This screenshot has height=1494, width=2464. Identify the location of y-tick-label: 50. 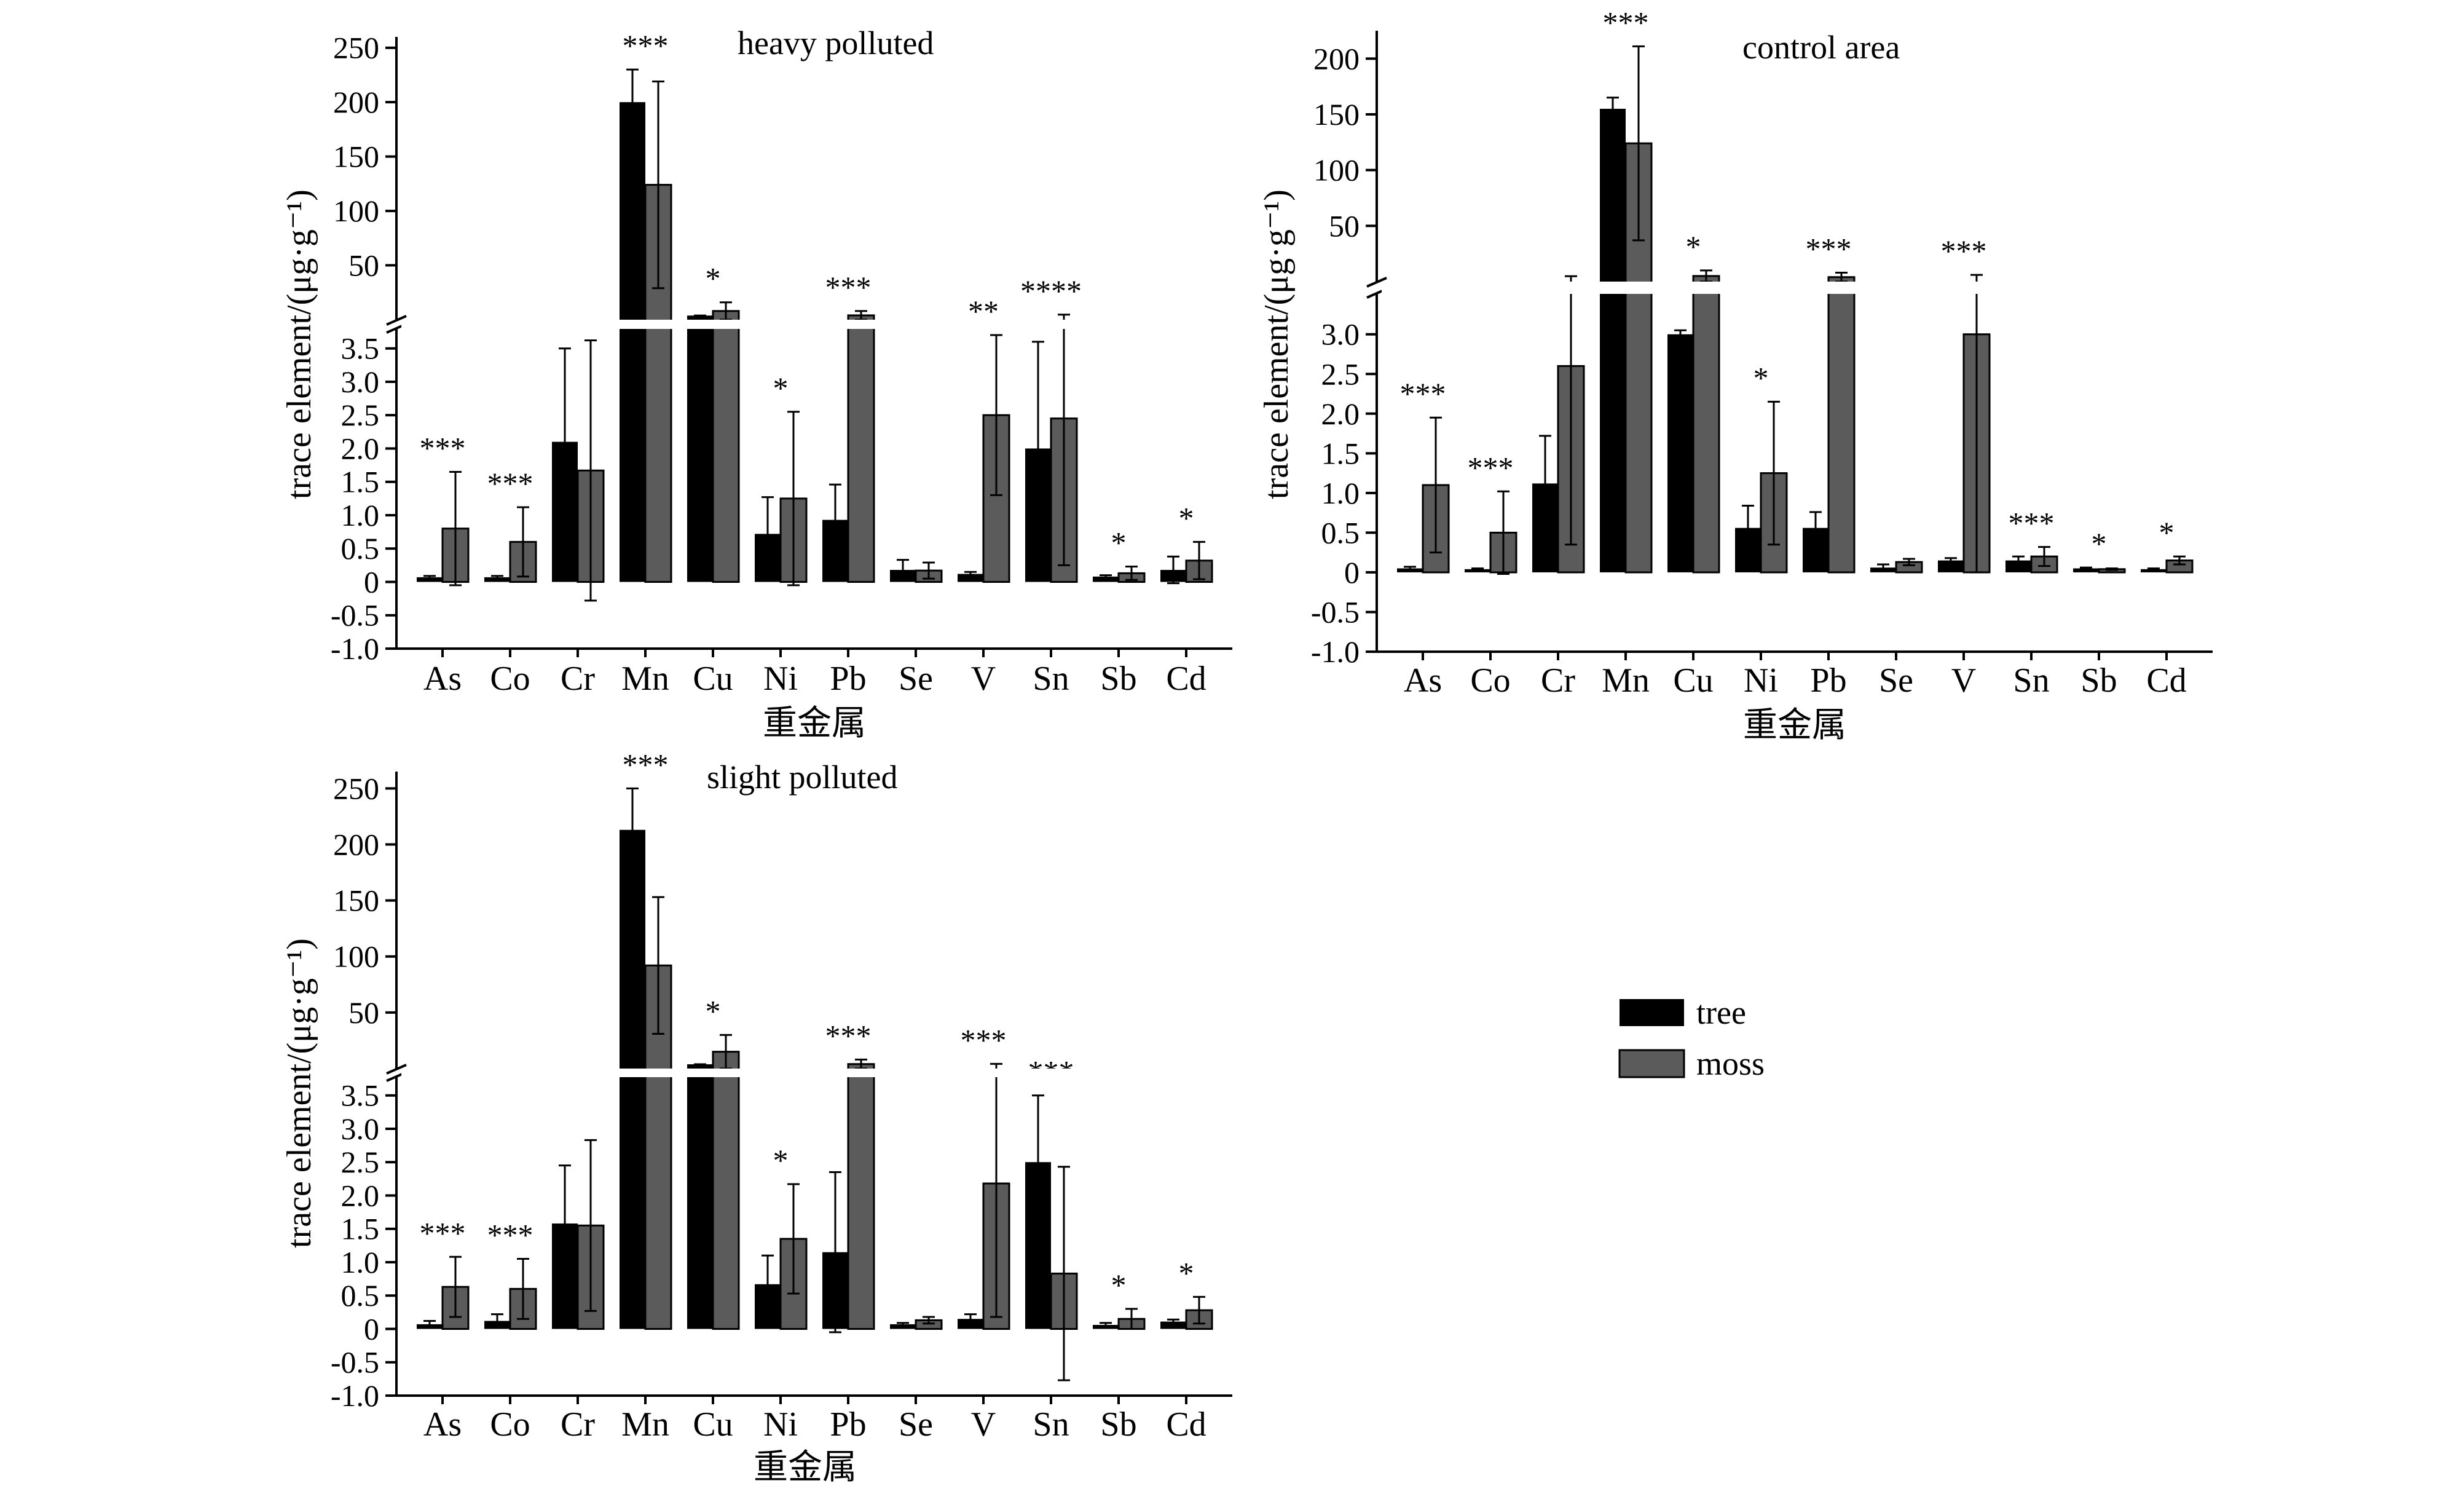
(363, 265).